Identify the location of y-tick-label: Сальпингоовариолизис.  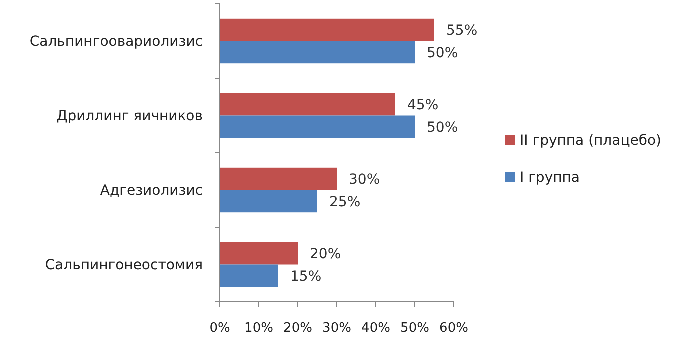
(116, 42).